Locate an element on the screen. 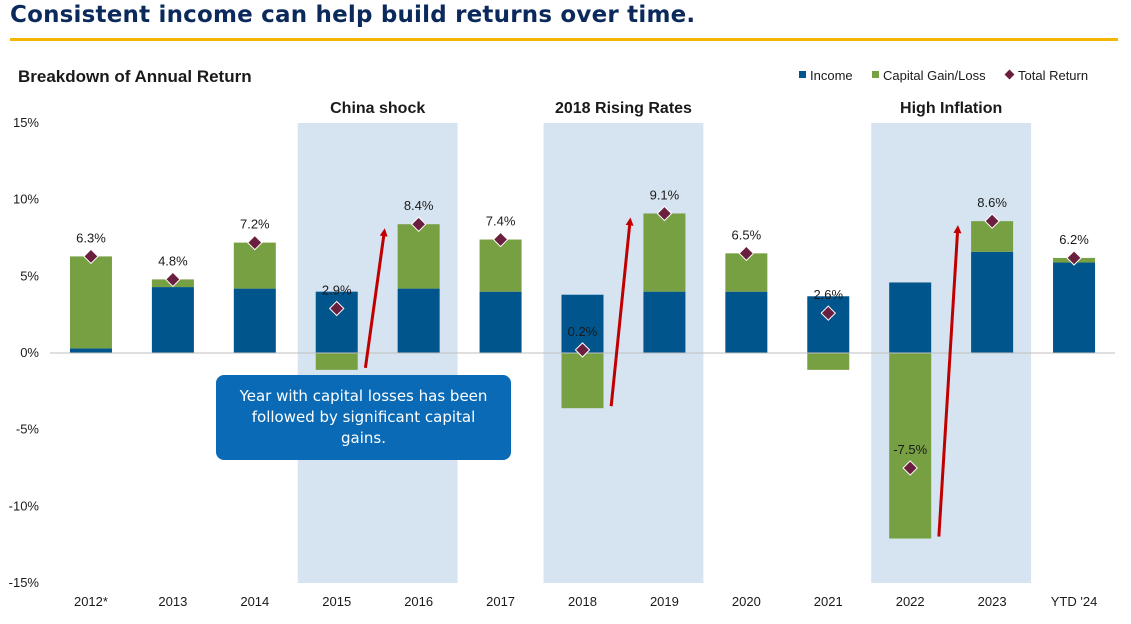  x-tick-label-2022: 2022 is located at coordinates (910, 601).